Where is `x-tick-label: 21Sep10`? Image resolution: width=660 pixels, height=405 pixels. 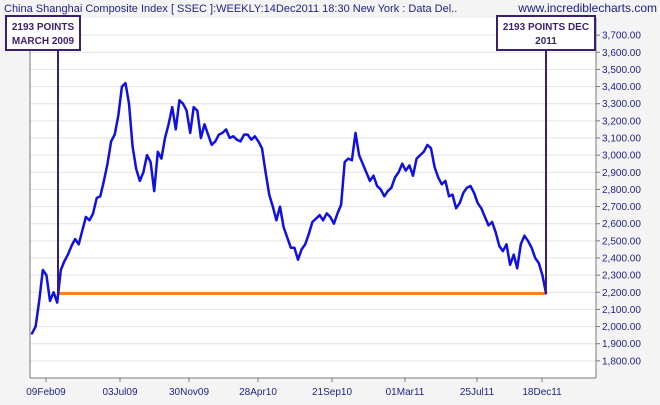 x-tick-label: 21Sep10 is located at coordinates (332, 392).